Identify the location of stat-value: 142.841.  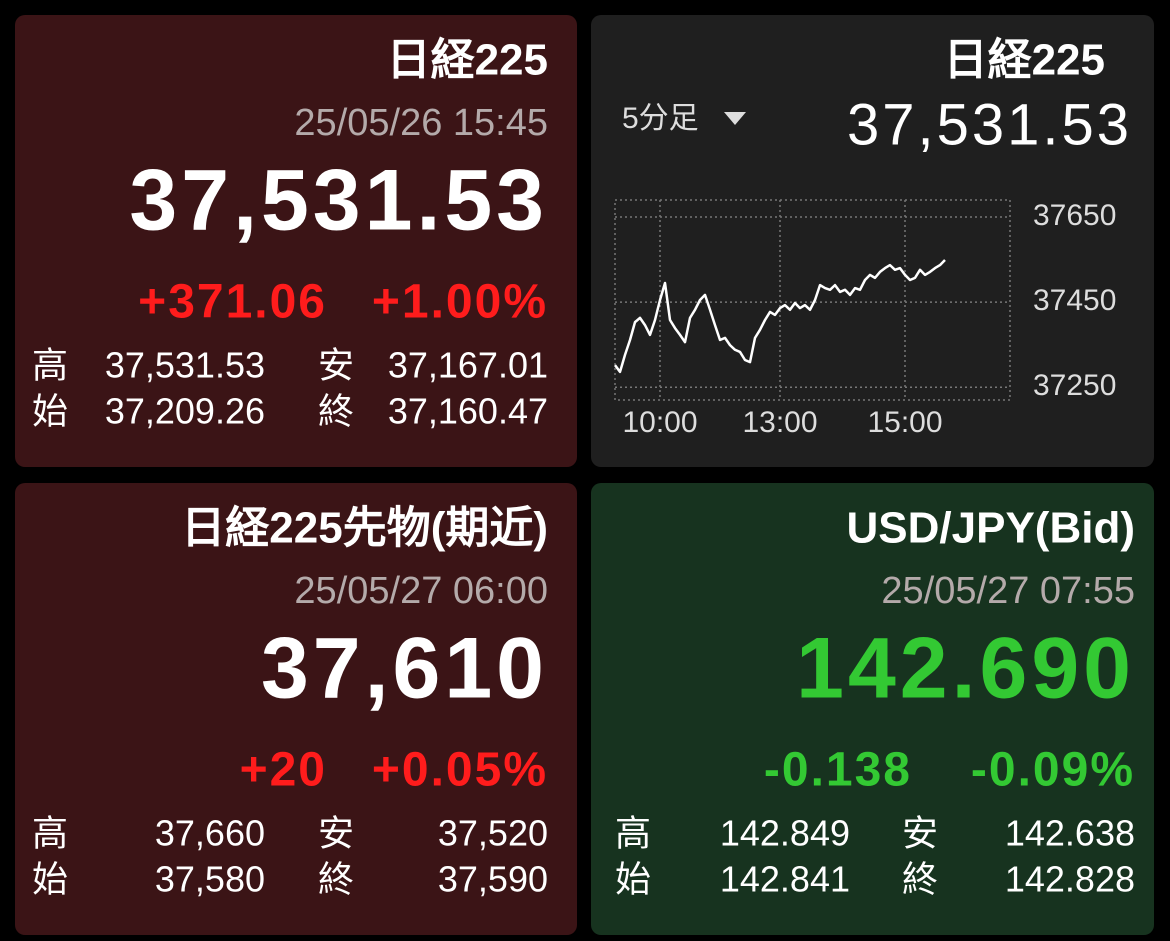
(785, 879).